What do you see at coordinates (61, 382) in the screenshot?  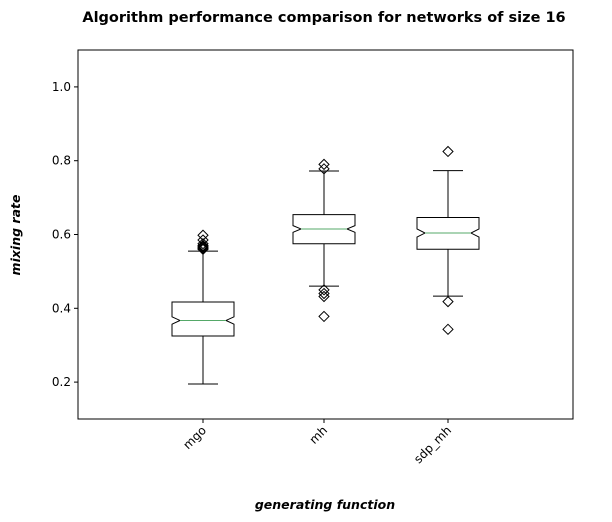 I see `y-tick-label: 0.2` at bounding box center [61, 382].